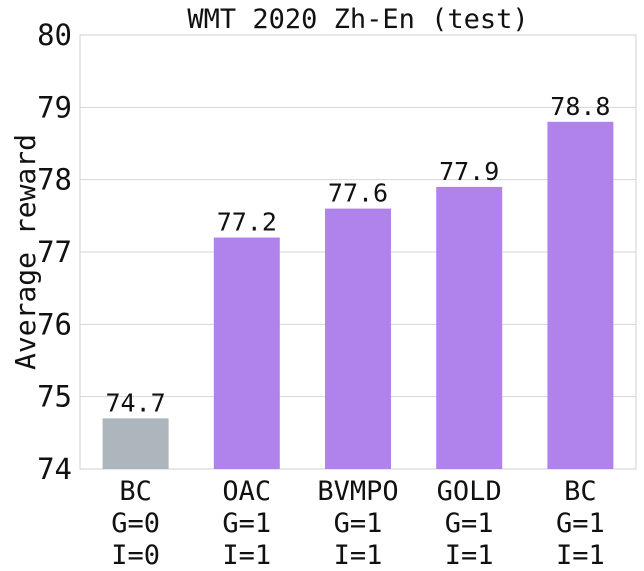 This screenshot has width=644, height=571. What do you see at coordinates (246, 491) in the screenshot?
I see `x-tick-label-line: OAC` at bounding box center [246, 491].